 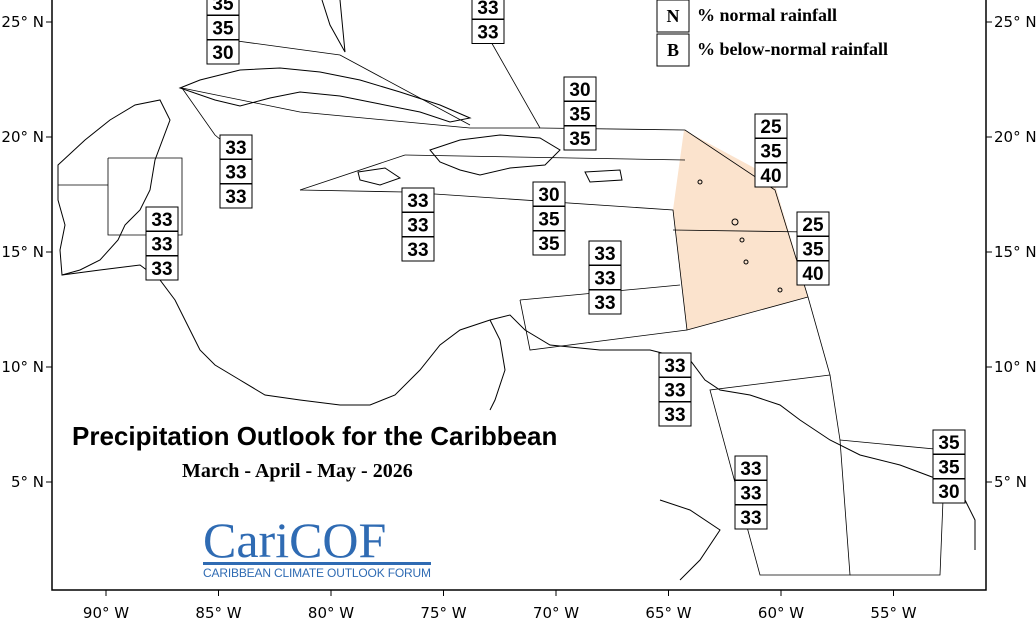 What do you see at coordinates (106, 613) in the screenshot?
I see `lon-label: 90° W` at bounding box center [106, 613].